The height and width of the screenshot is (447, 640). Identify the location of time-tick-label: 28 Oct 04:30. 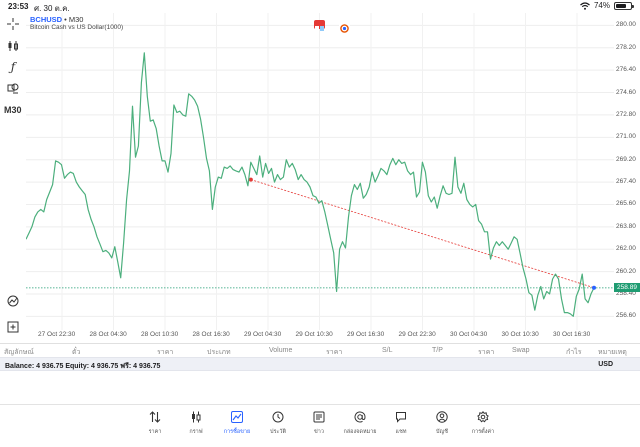
(108, 334).